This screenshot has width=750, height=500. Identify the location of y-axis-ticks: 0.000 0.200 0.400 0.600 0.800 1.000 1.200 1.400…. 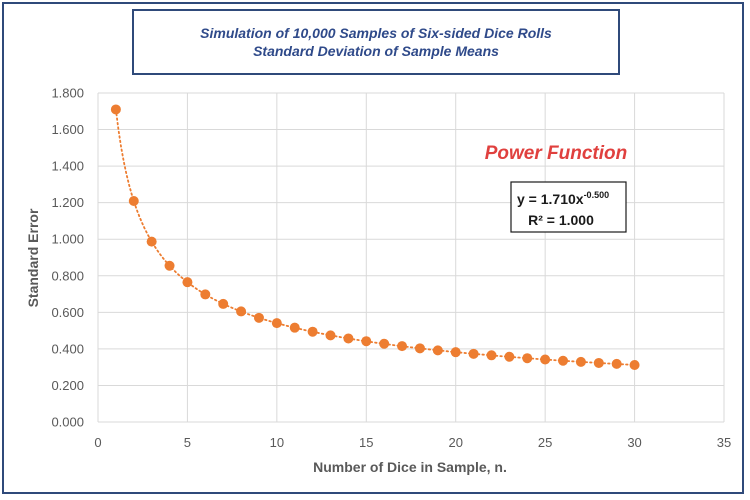
(67, 258).